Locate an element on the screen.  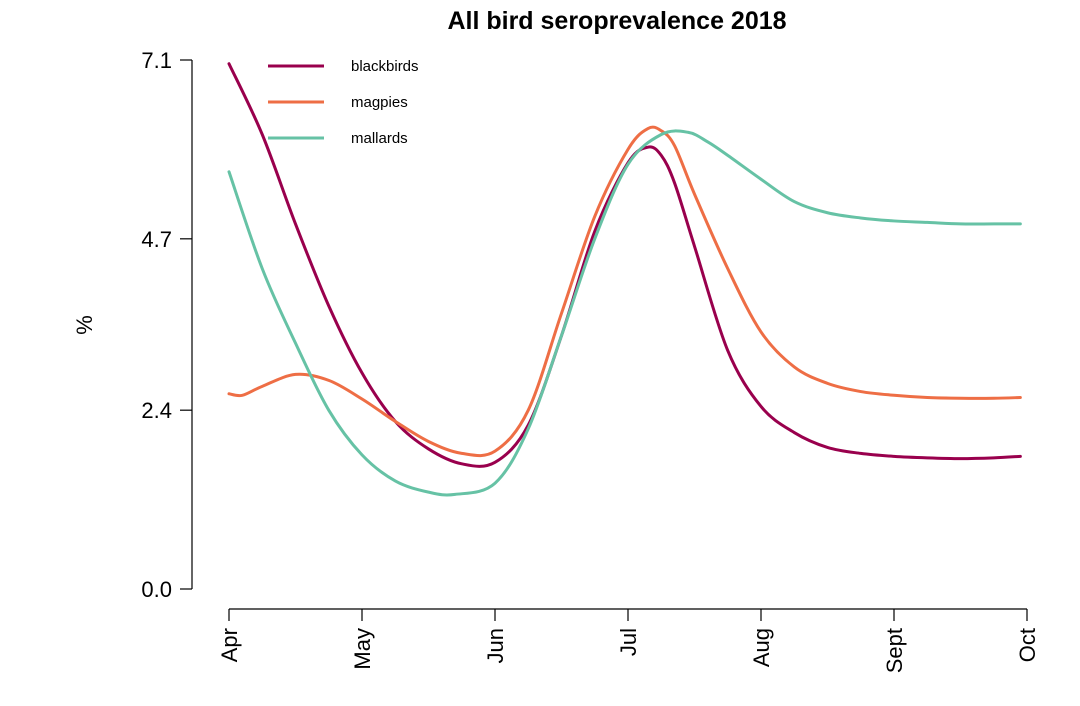
x-tick-label: Aug is located at coordinates (761, 647).